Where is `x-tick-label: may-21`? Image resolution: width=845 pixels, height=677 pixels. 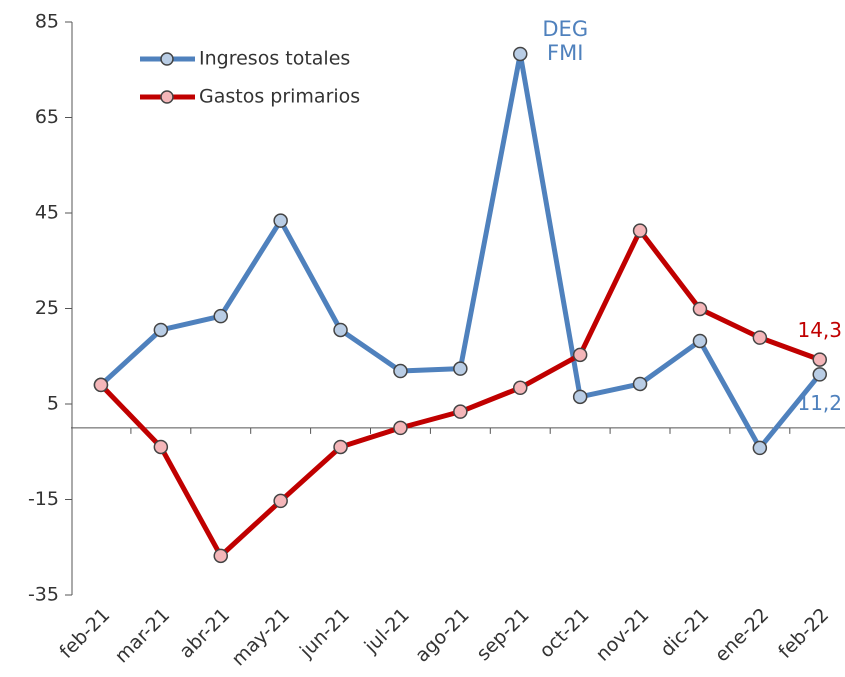 x-tick-label: may-21 is located at coordinates (261, 637).